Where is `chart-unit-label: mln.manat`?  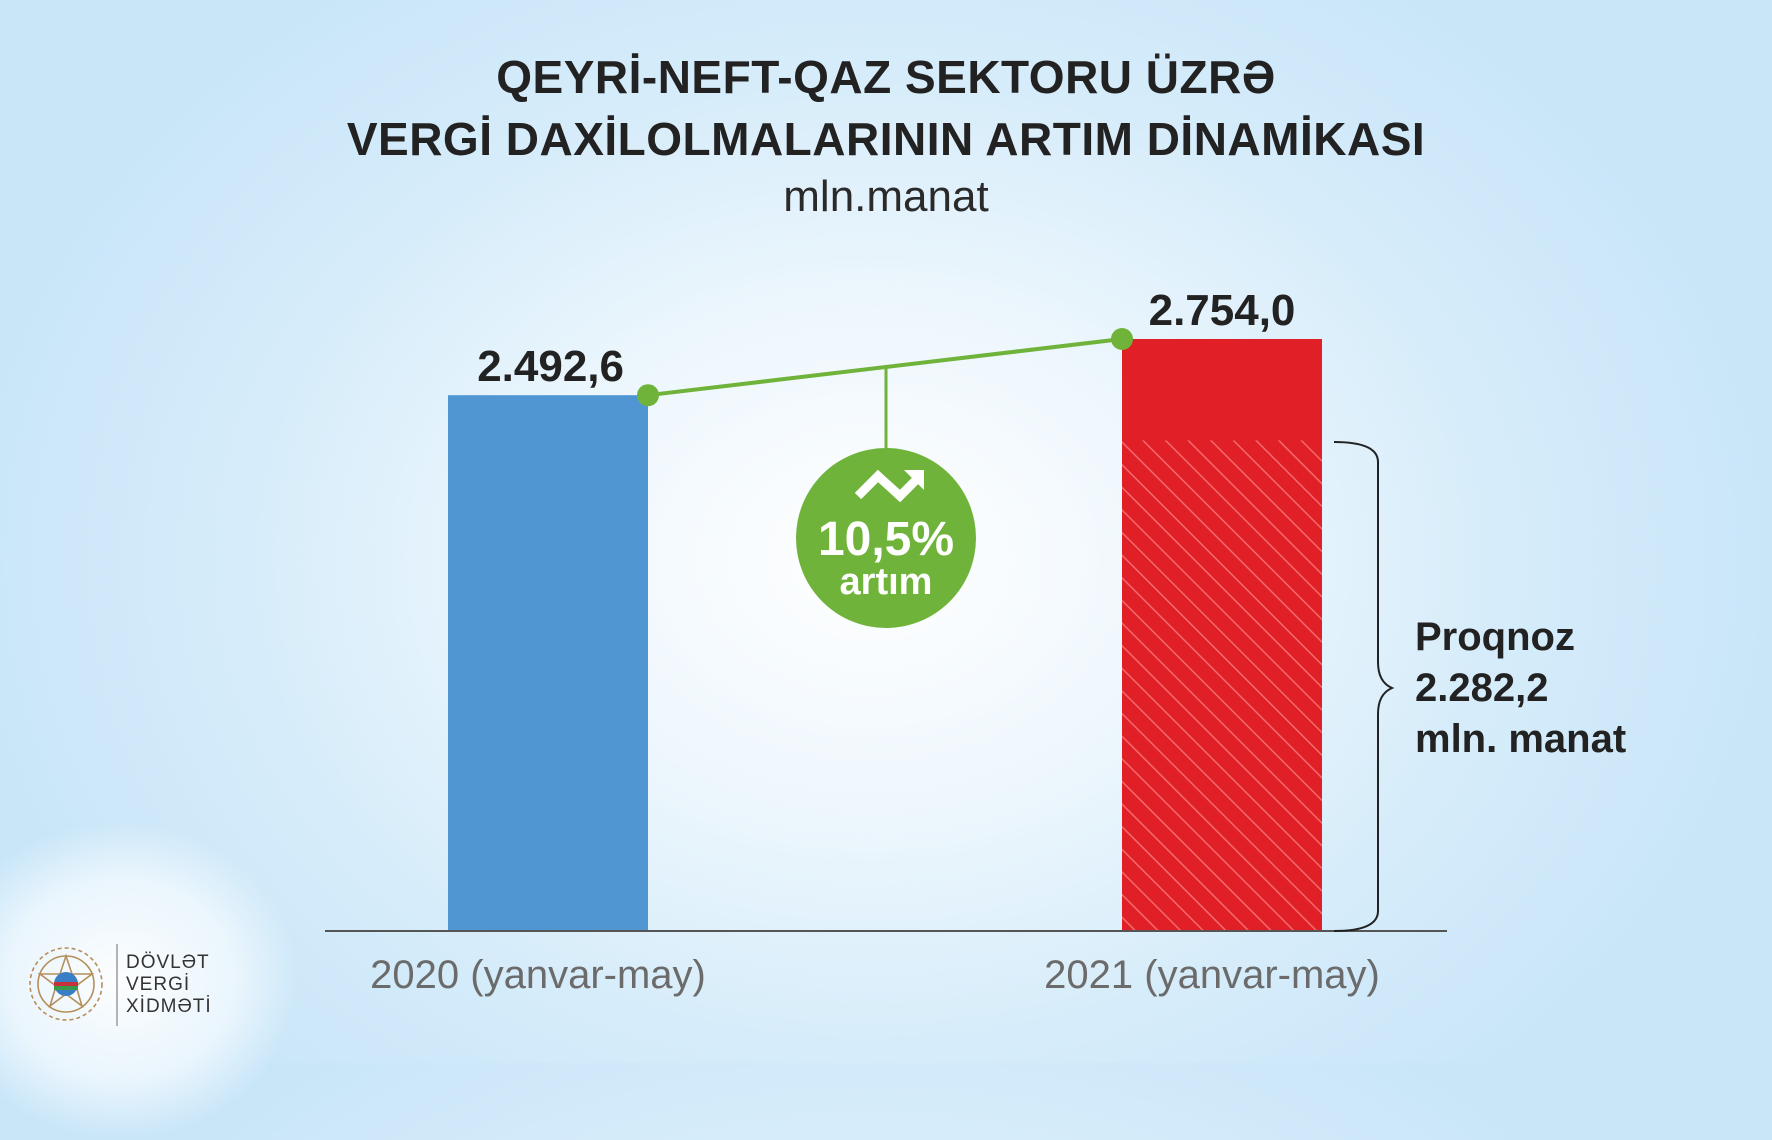 chart-unit-label: mln.manat is located at coordinates (886, 196).